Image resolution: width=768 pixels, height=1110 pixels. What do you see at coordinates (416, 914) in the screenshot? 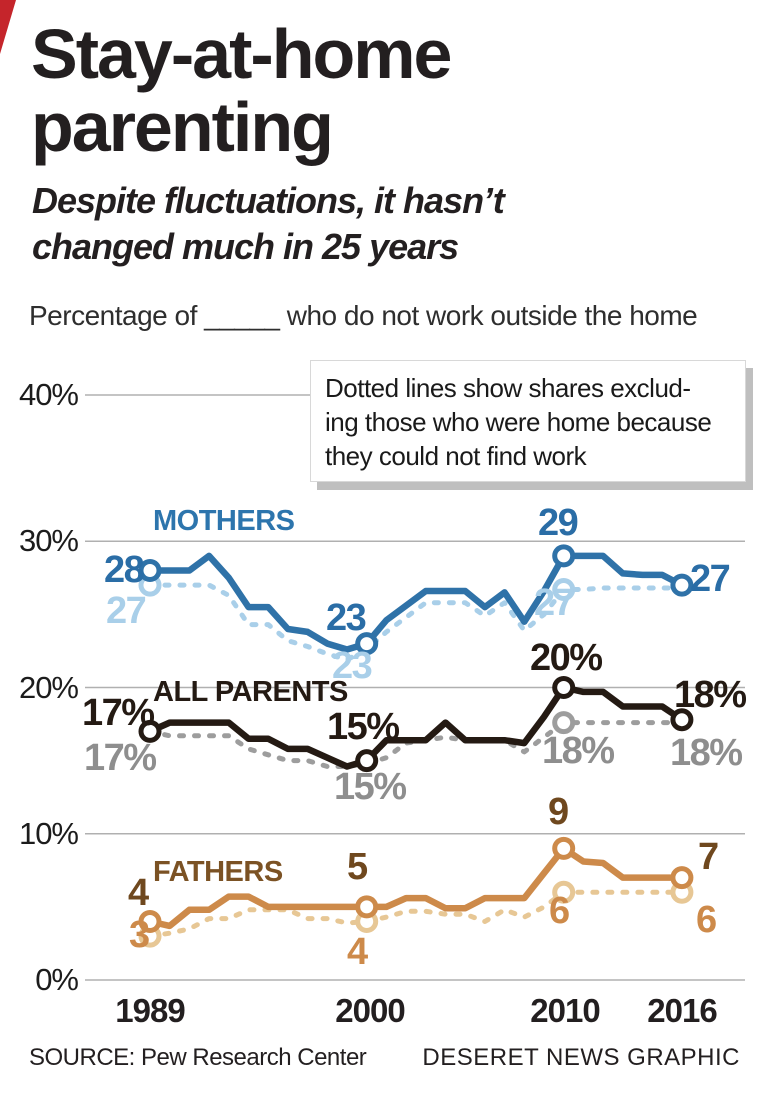
I see `series-line-fathers-dashed` at bounding box center [416, 914].